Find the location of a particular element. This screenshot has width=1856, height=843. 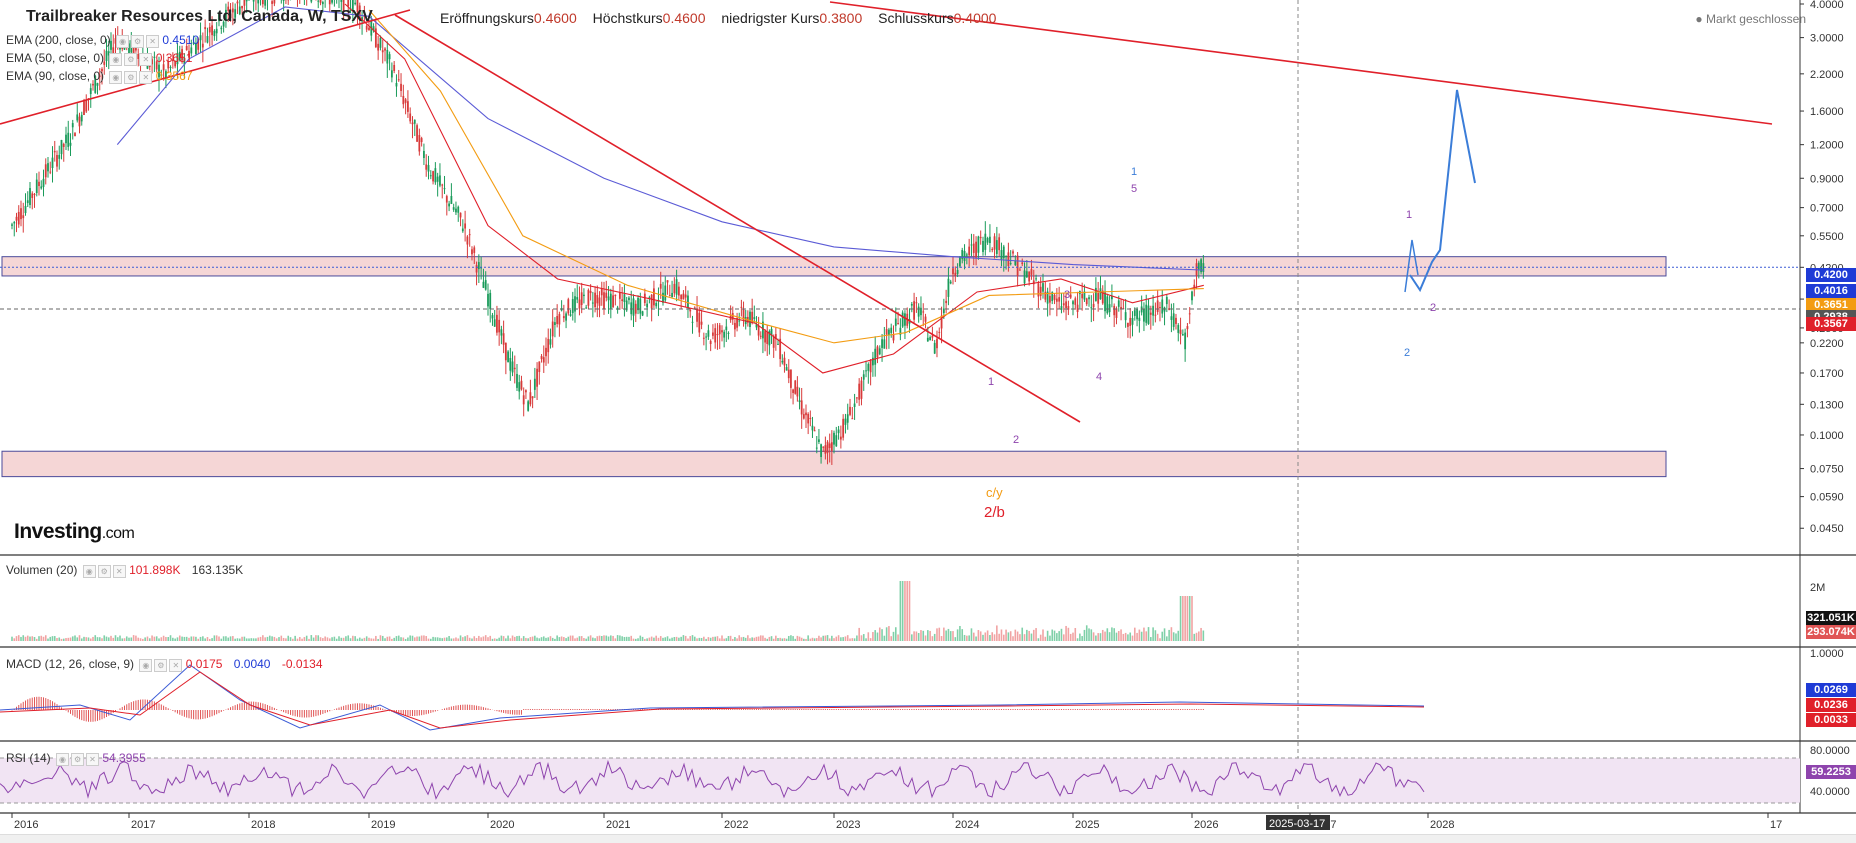

rsi-legend: RSI (14) ◉⚙✕ 54.3955 is located at coordinates (76, 758).